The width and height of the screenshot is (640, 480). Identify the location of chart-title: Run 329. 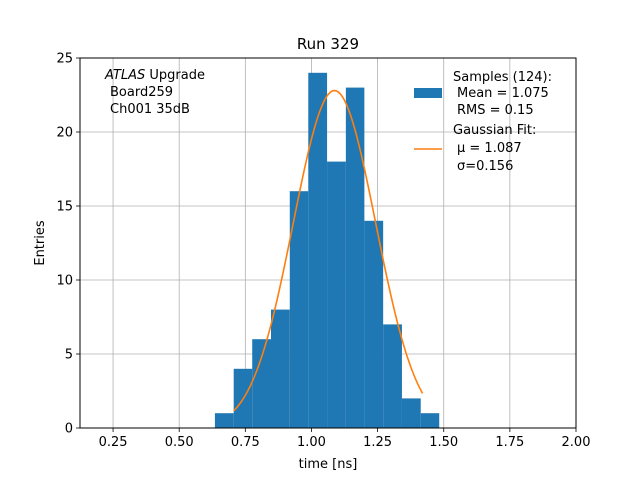
(328, 44).